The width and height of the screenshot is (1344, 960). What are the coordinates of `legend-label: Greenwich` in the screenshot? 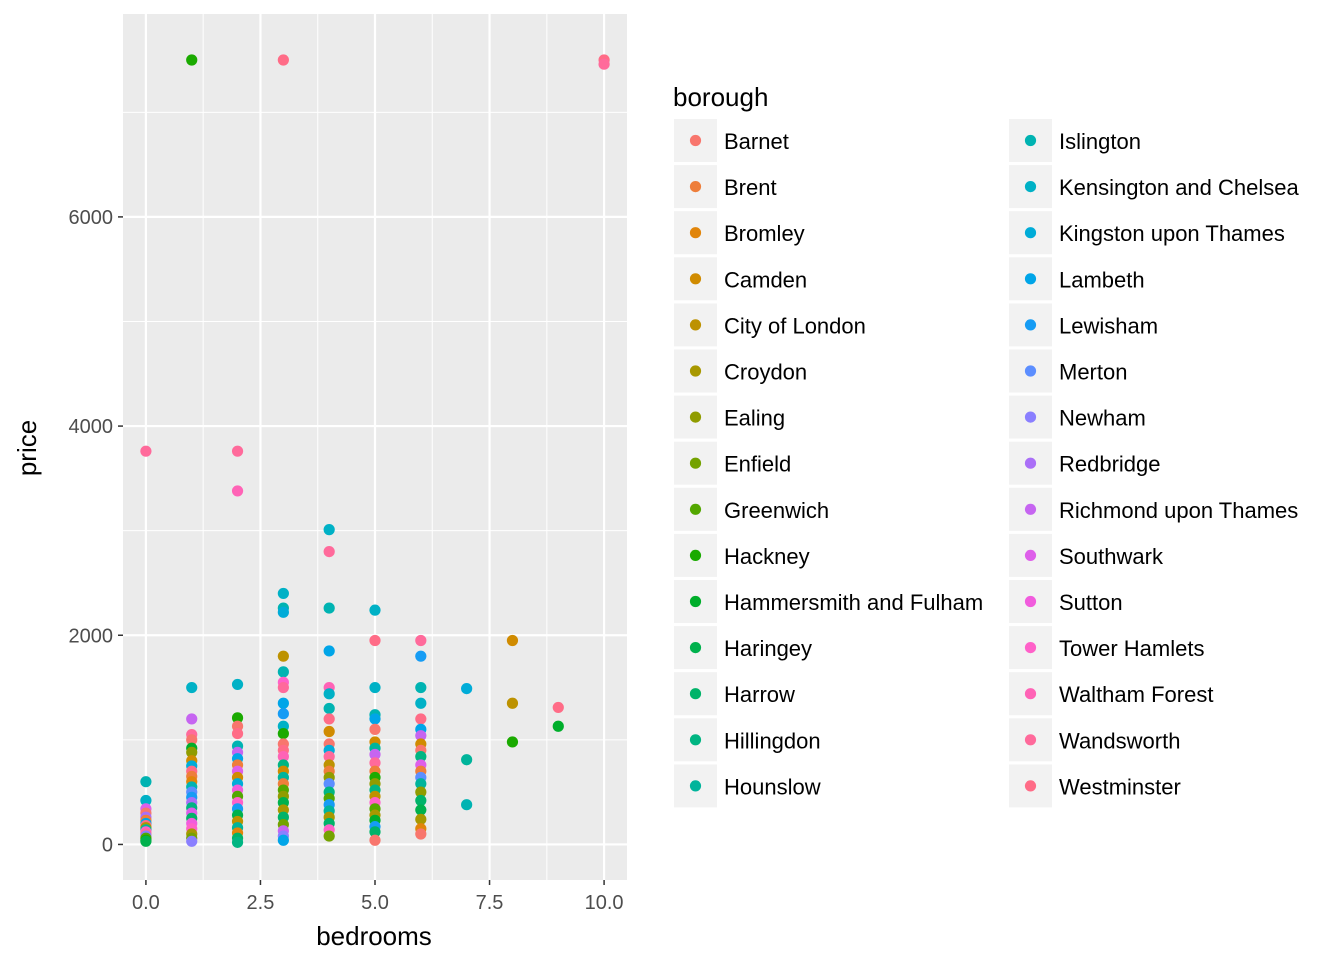 It's located at (776, 510).